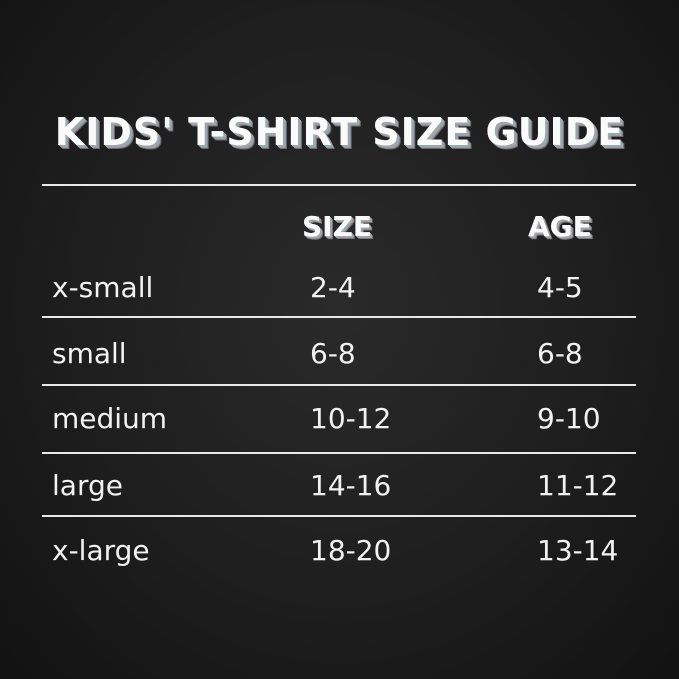  What do you see at coordinates (339, 132) in the screenshot?
I see `page-title: KIDS' T-SHIRT SIZE GUIDE` at bounding box center [339, 132].